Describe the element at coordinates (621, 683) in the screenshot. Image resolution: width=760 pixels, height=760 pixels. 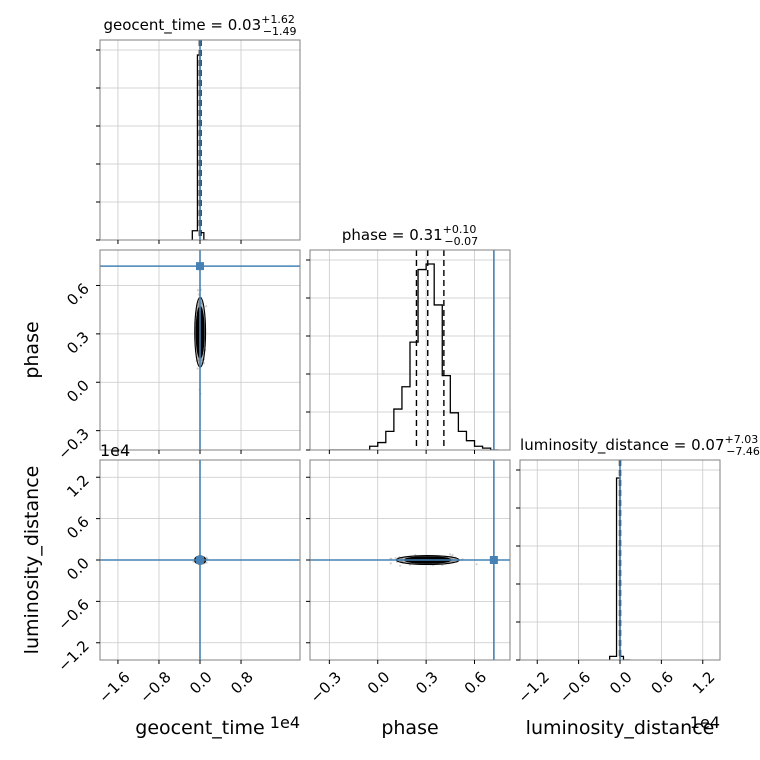
I see `x-tick-label-luminosity_distance: 0.0` at that location.